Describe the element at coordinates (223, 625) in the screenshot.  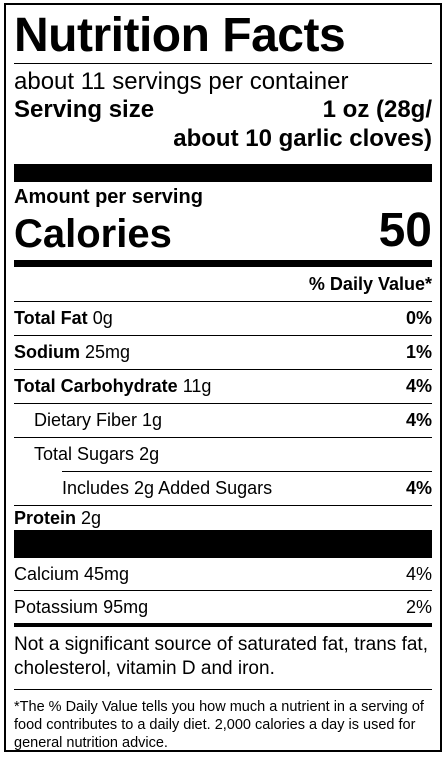
I see `small-divider` at that location.